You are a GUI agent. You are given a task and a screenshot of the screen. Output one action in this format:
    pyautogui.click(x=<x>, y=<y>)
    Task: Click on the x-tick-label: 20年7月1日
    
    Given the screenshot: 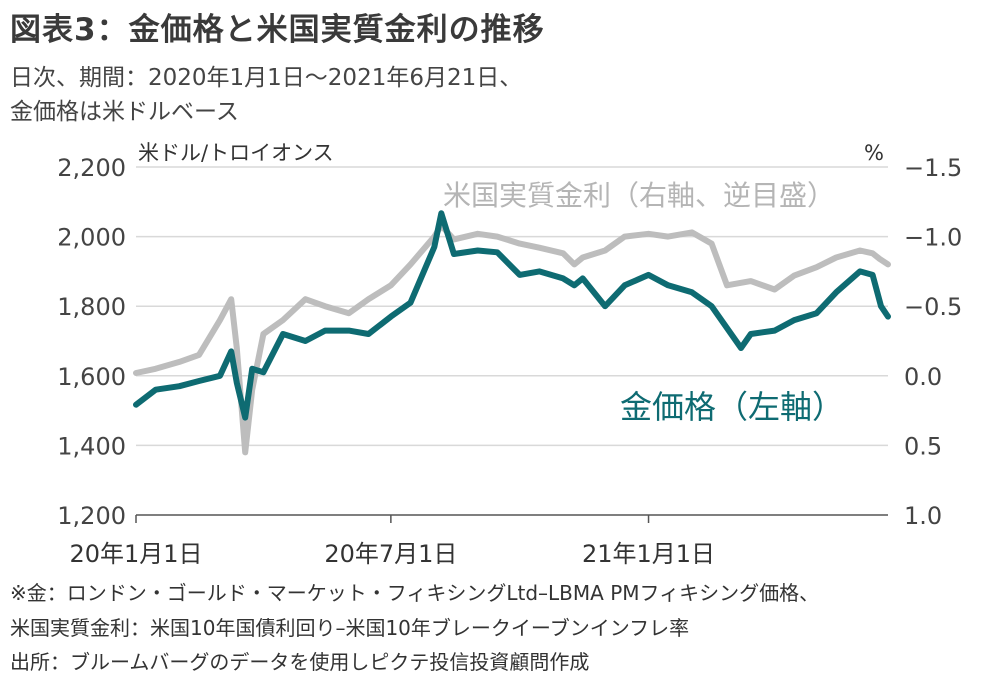 What is the action you would take?
    pyautogui.click(x=390, y=554)
    